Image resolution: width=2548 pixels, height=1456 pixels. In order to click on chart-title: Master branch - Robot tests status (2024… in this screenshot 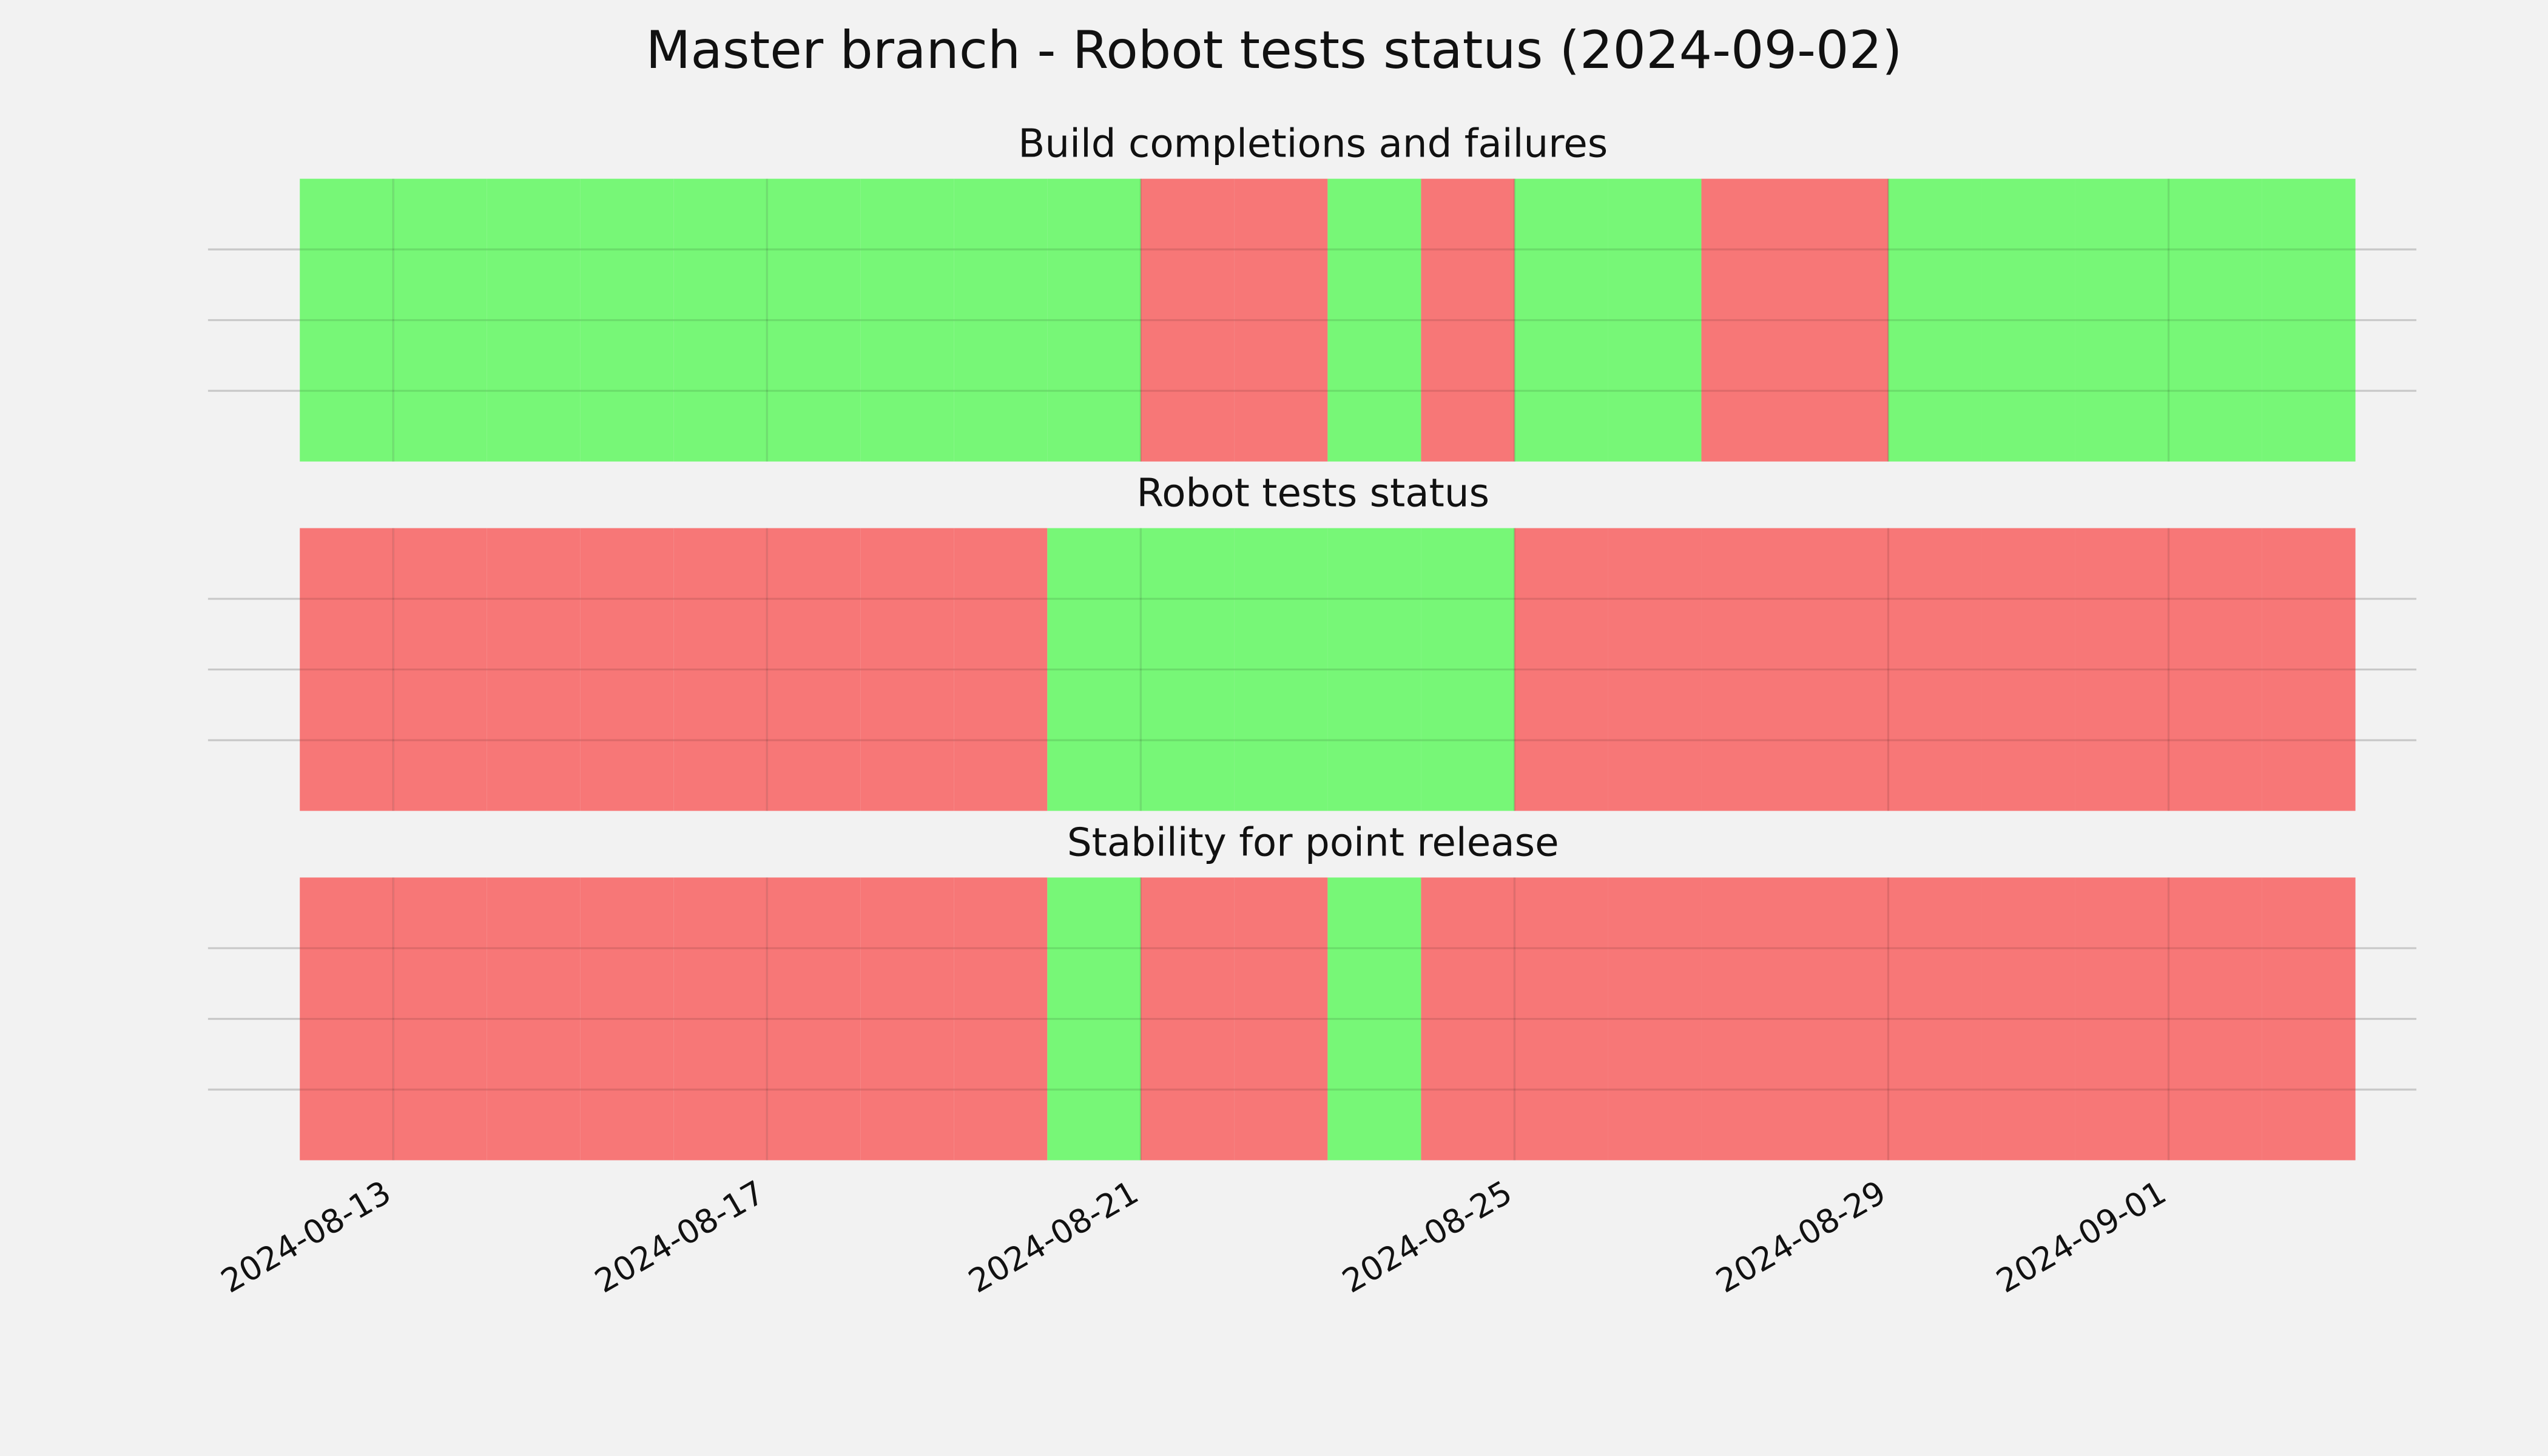, I will do `click(1273, 50)`.